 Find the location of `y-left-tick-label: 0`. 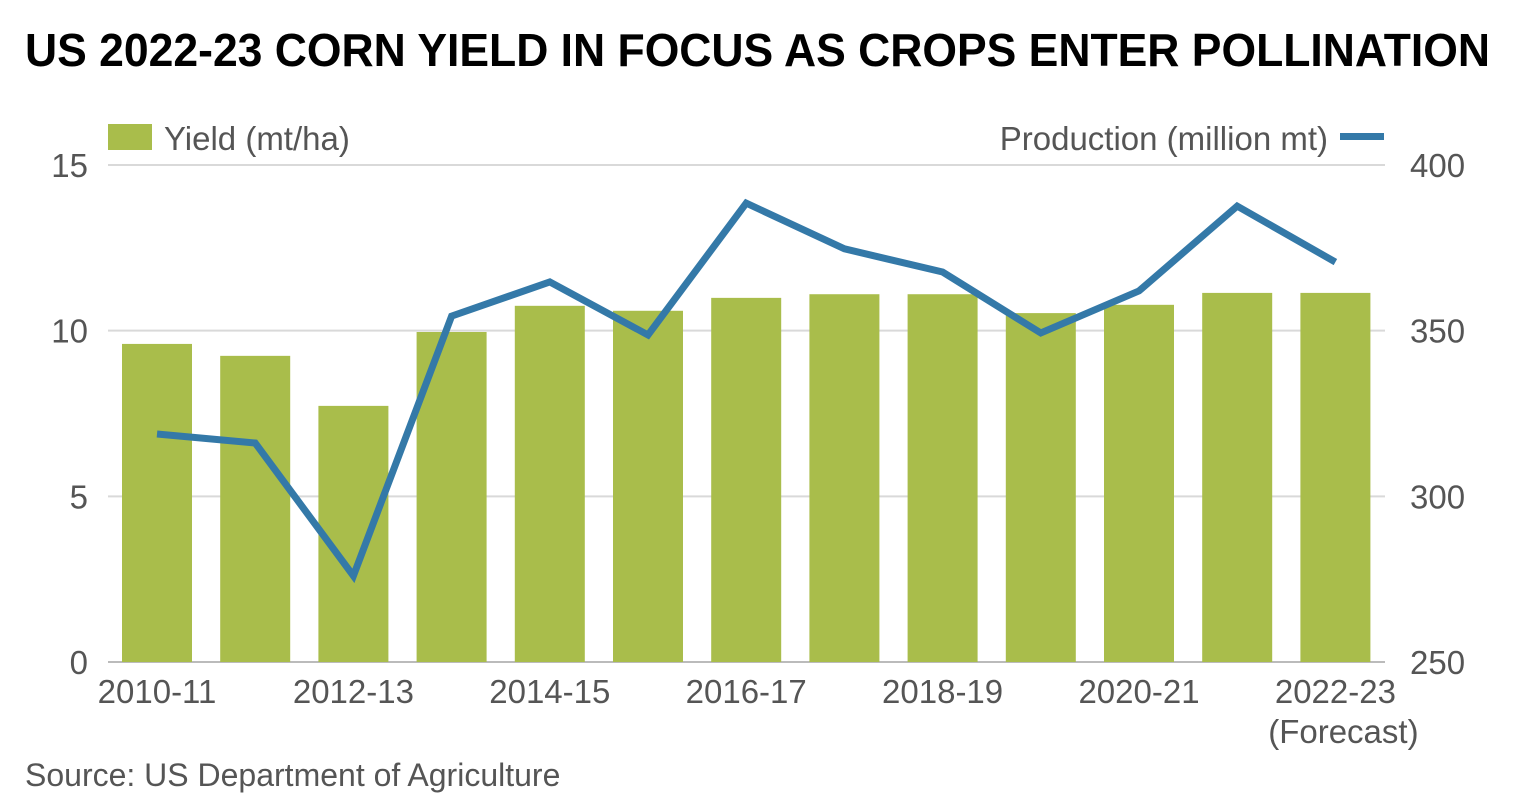

y-left-tick-label: 0 is located at coordinates (79, 662).